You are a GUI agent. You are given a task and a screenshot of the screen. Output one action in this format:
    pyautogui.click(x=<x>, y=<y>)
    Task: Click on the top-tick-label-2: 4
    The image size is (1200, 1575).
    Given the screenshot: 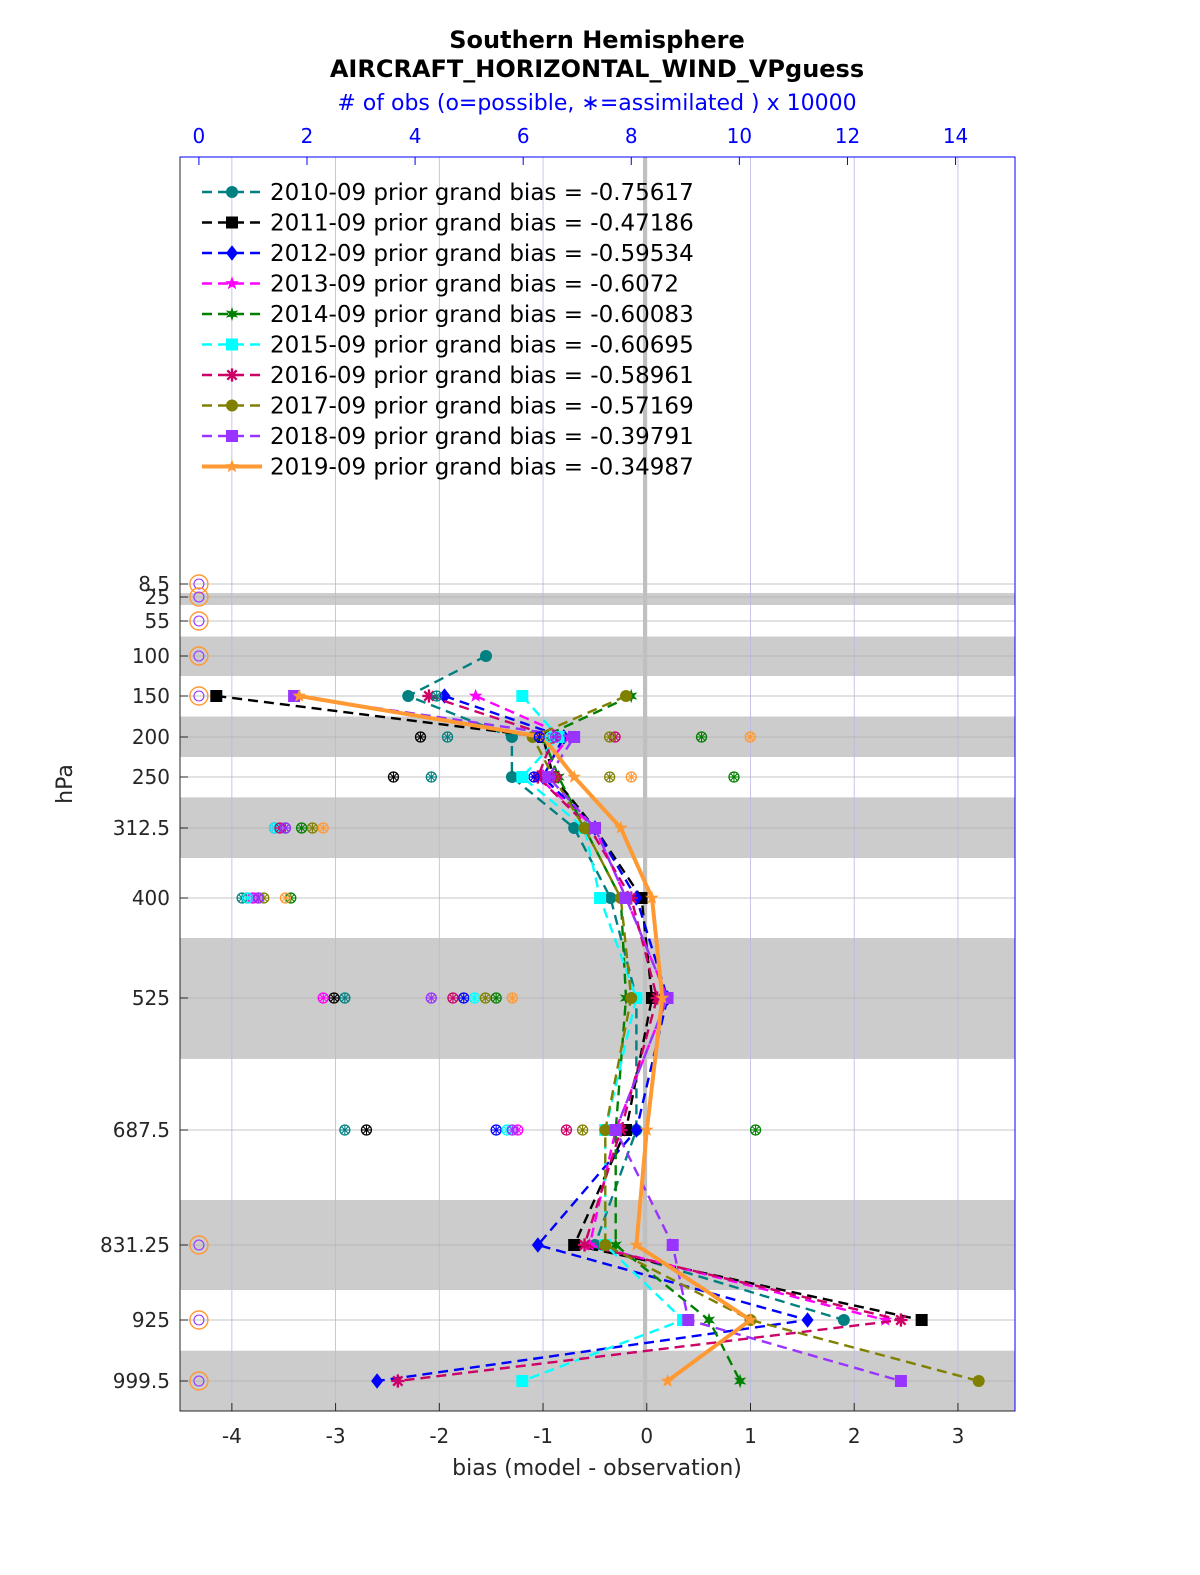 What is the action you would take?
    pyautogui.click(x=415, y=136)
    